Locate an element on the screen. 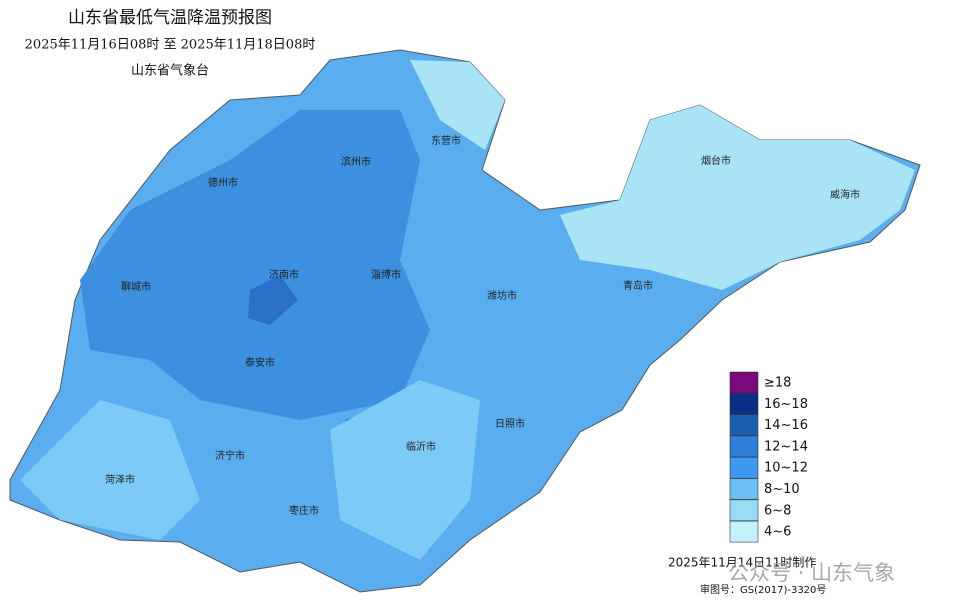 Image resolution: width=960 pixels, height=616 pixels. cool-region-south is located at coordinates (405, 470).